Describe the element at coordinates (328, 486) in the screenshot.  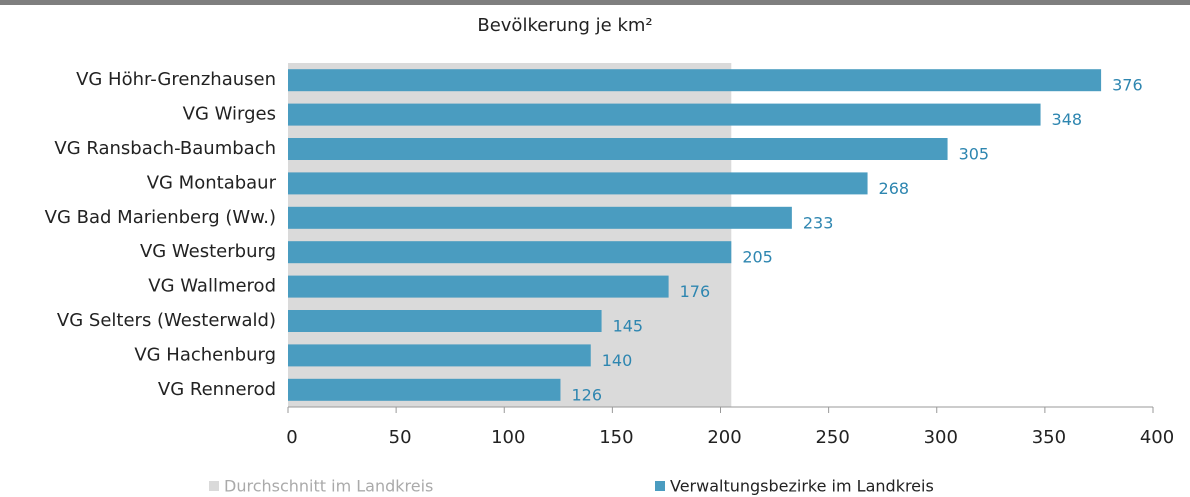
I see `legend-label: Durchschnitt im Landkreis` at that location.